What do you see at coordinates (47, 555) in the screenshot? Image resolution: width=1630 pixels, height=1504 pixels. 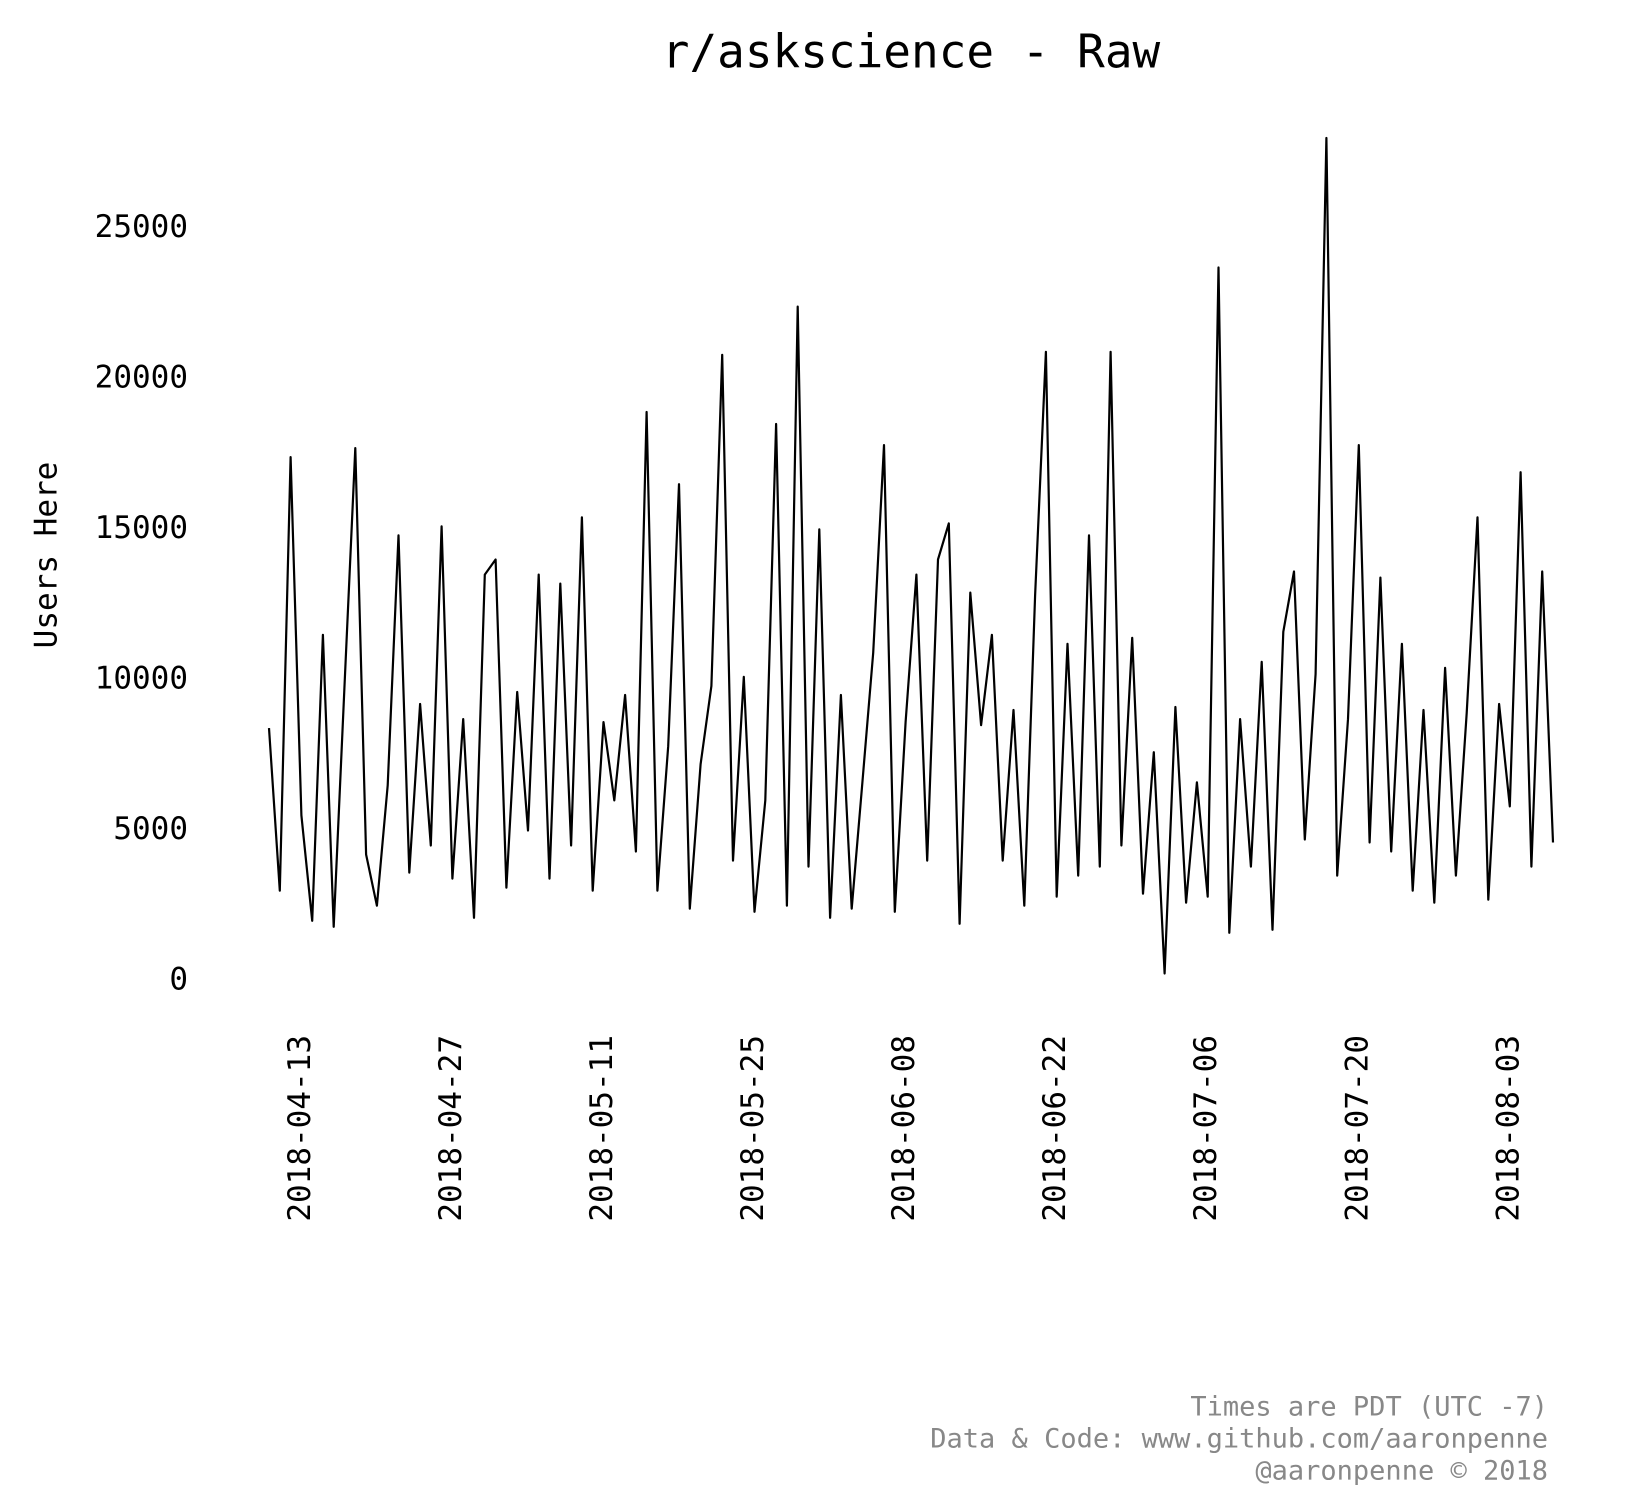 I see `y-axis-label: Users Here` at bounding box center [47, 555].